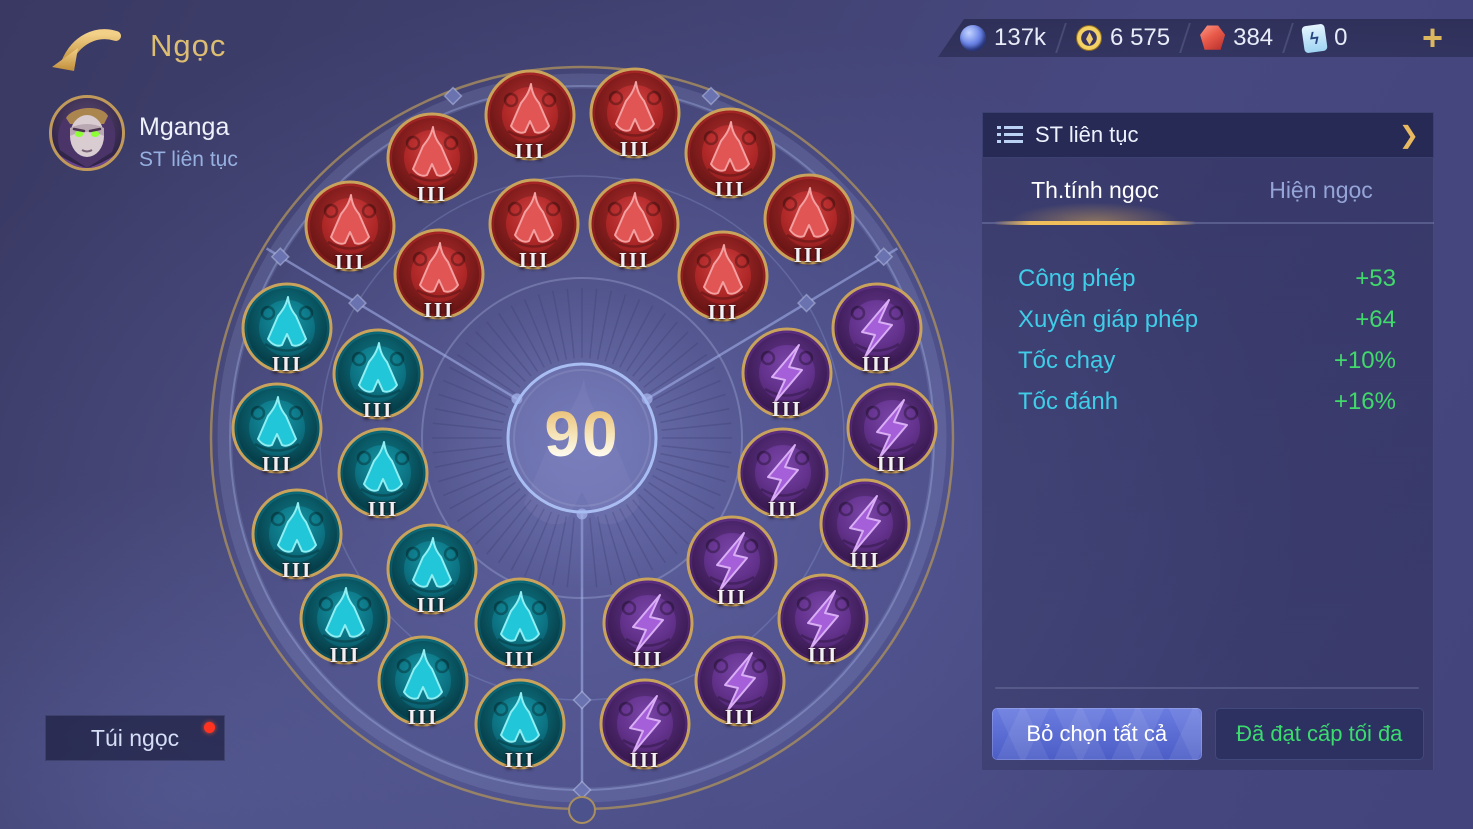  I want to click on gem-teal-17: III, so click(345, 627).